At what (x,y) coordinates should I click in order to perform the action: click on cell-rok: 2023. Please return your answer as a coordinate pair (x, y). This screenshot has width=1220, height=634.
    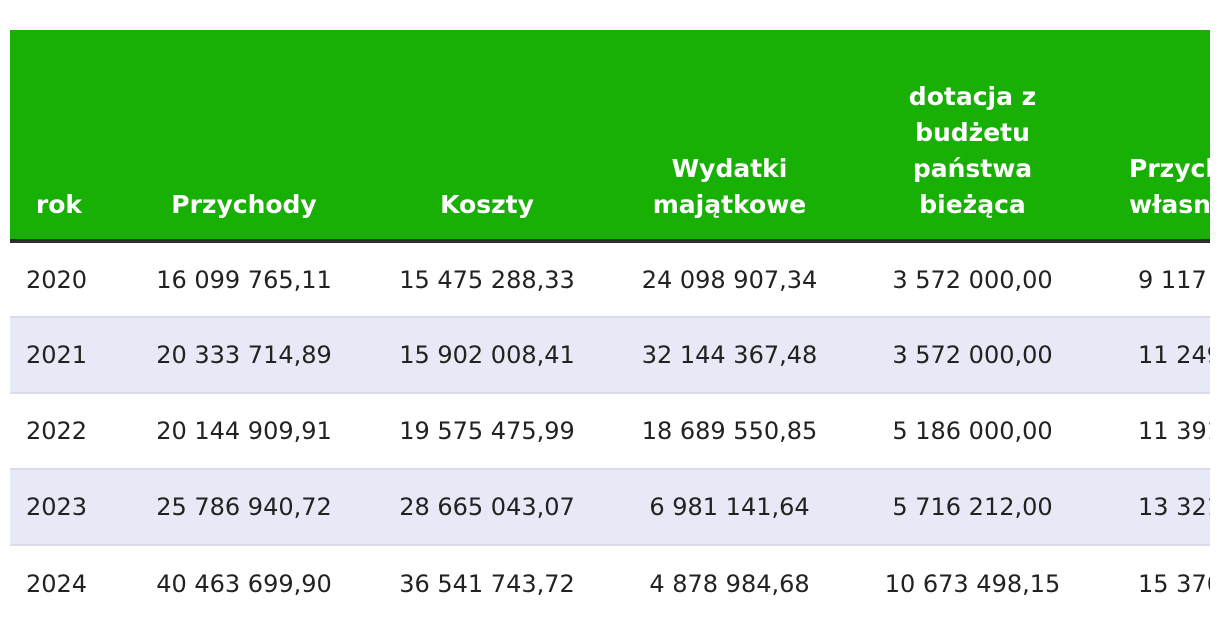
    Looking at the image, I should click on (59, 507).